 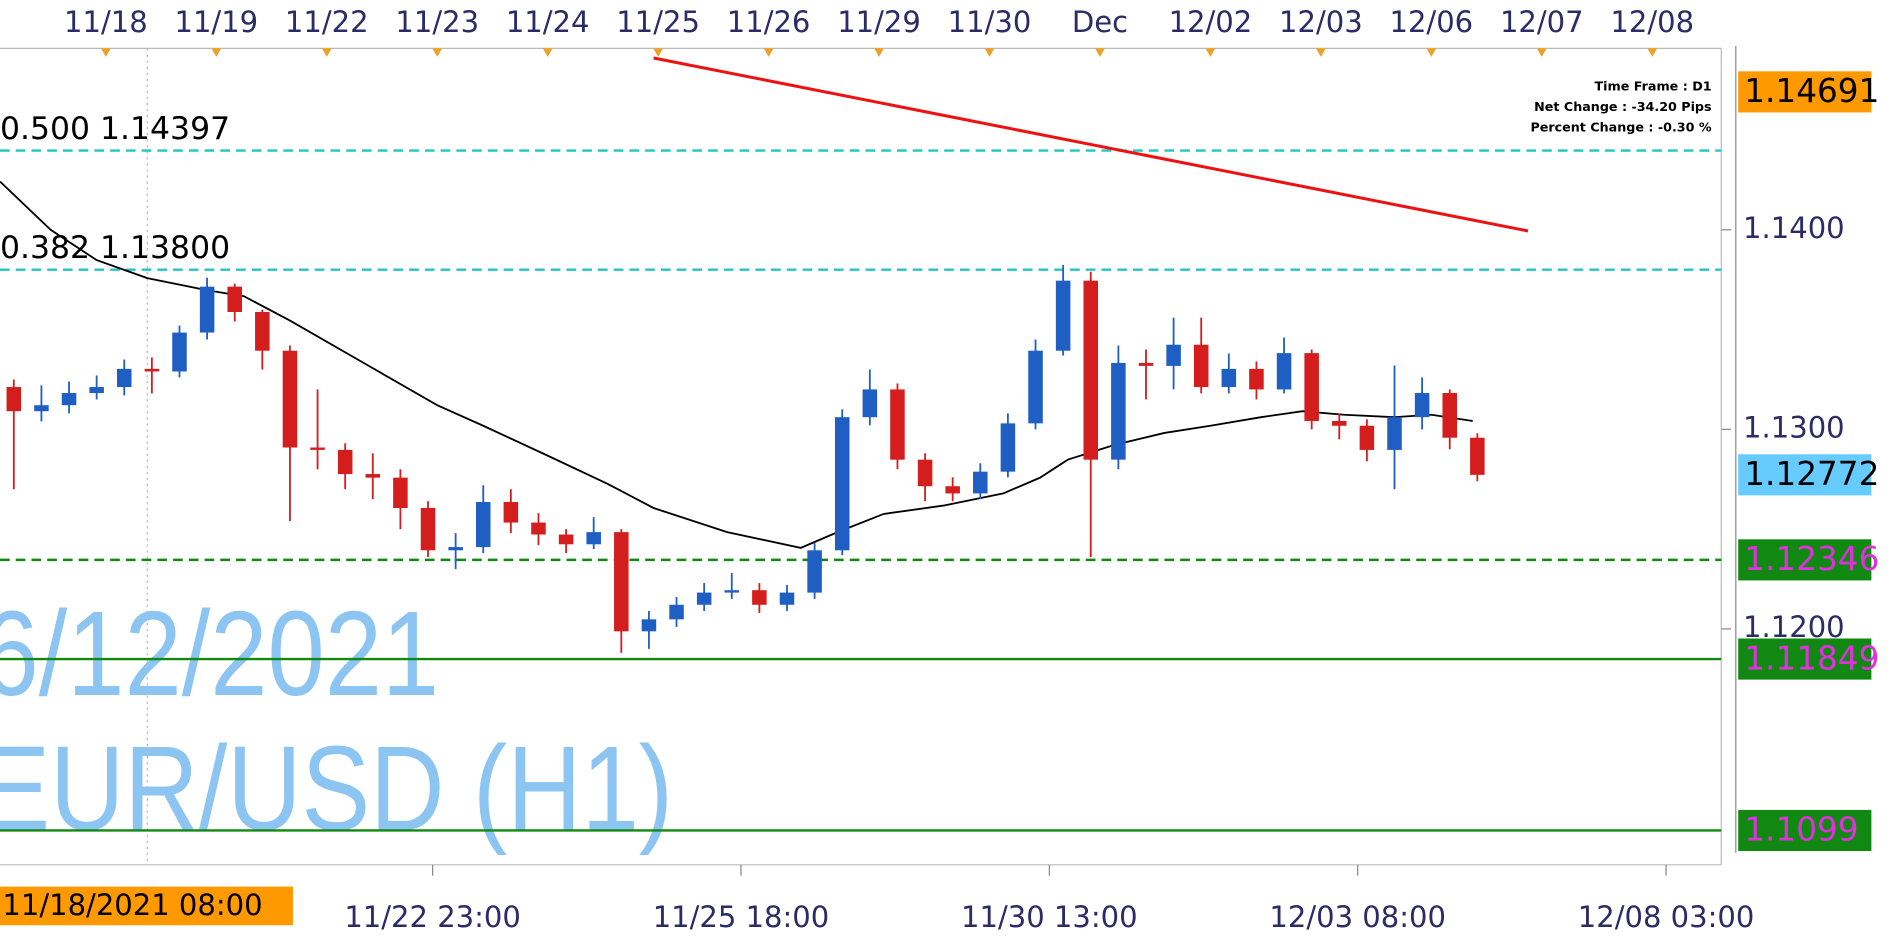 What do you see at coordinates (115, 248) in the screenshot?
I see `level-label: 0.382 1.13800` at bounding box center [115, 248].